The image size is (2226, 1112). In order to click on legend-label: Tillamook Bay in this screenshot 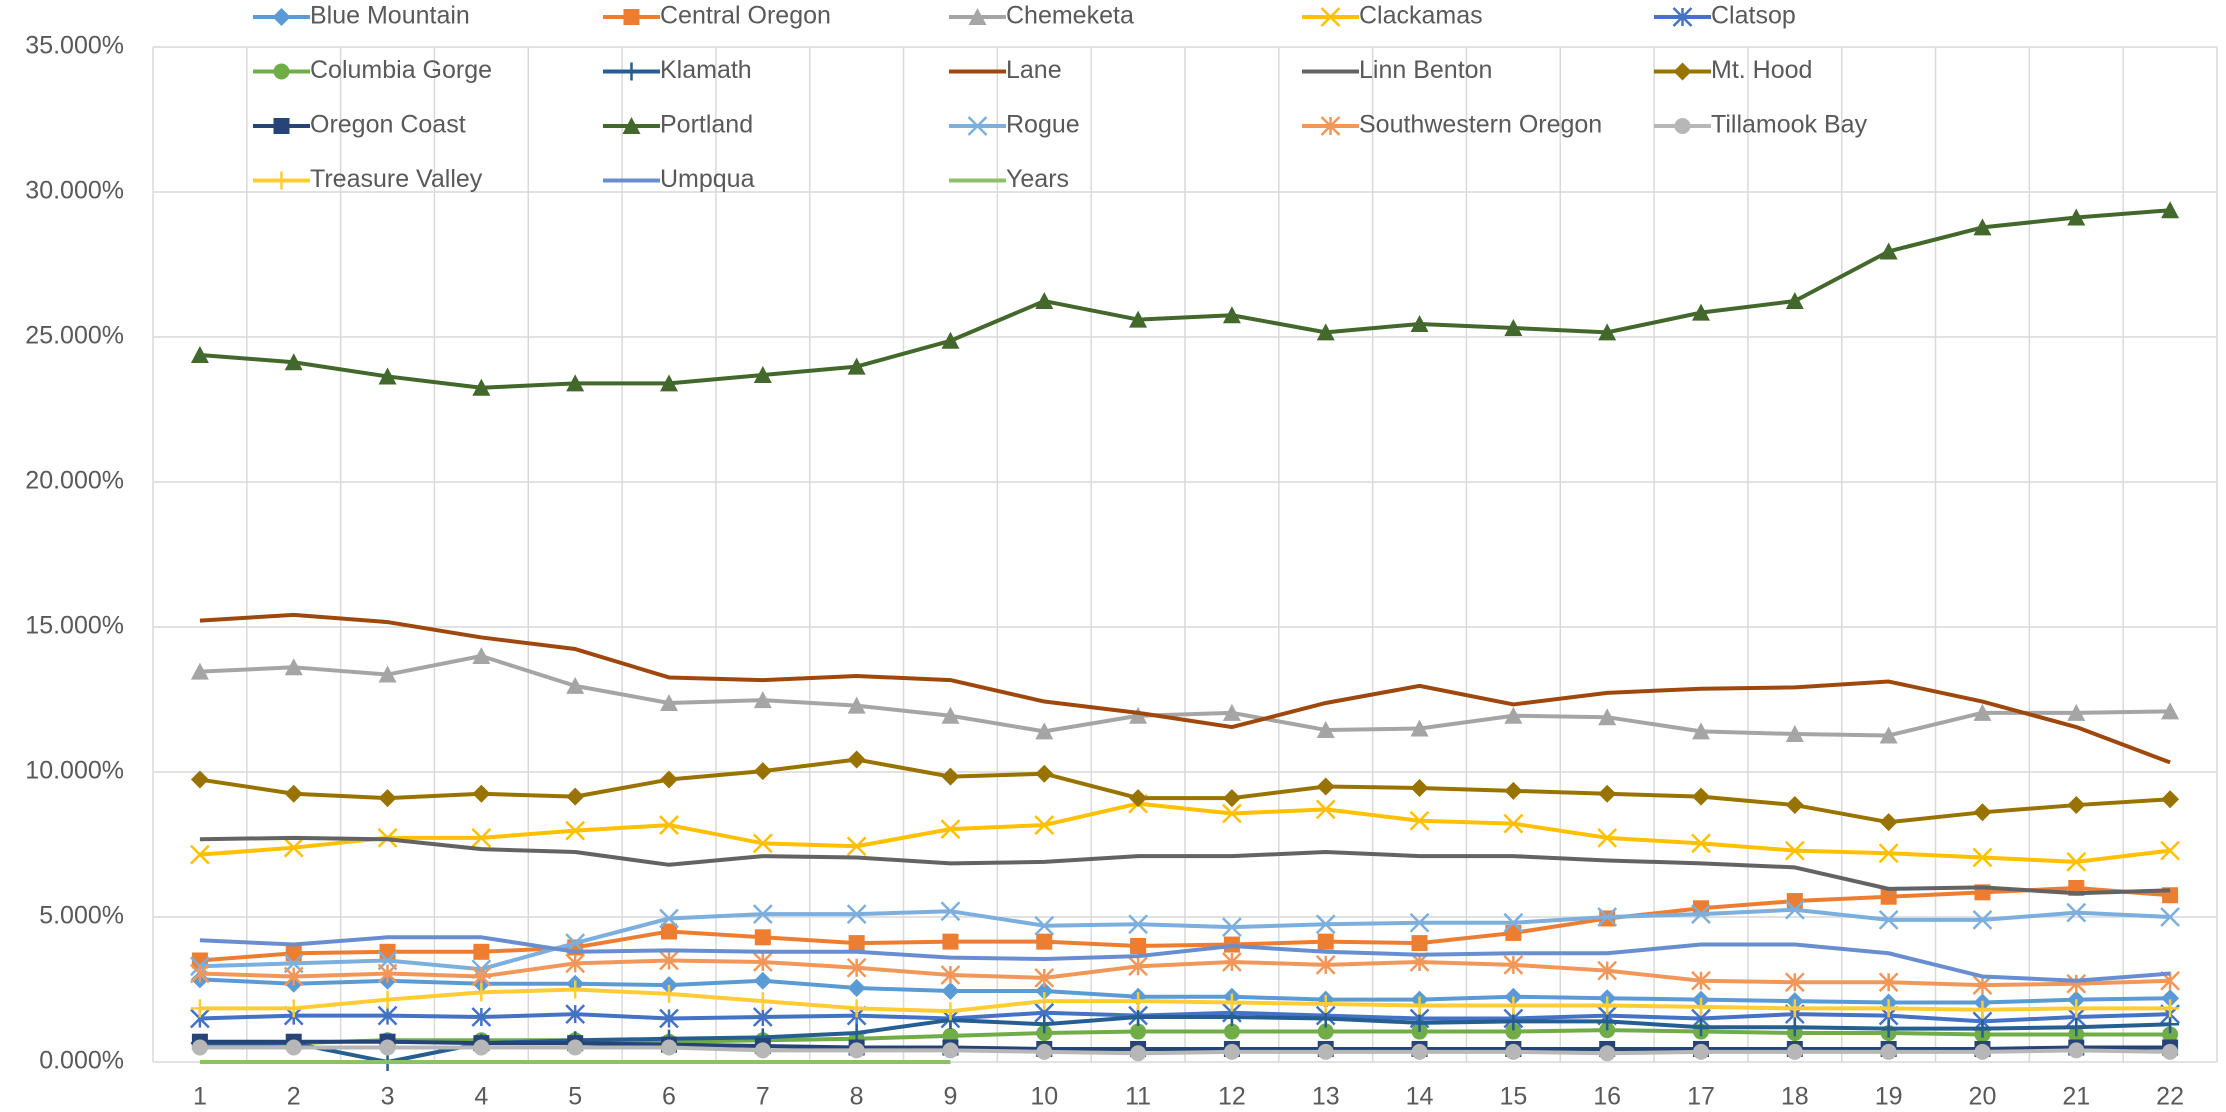, I will do `click(1789, 125)`.